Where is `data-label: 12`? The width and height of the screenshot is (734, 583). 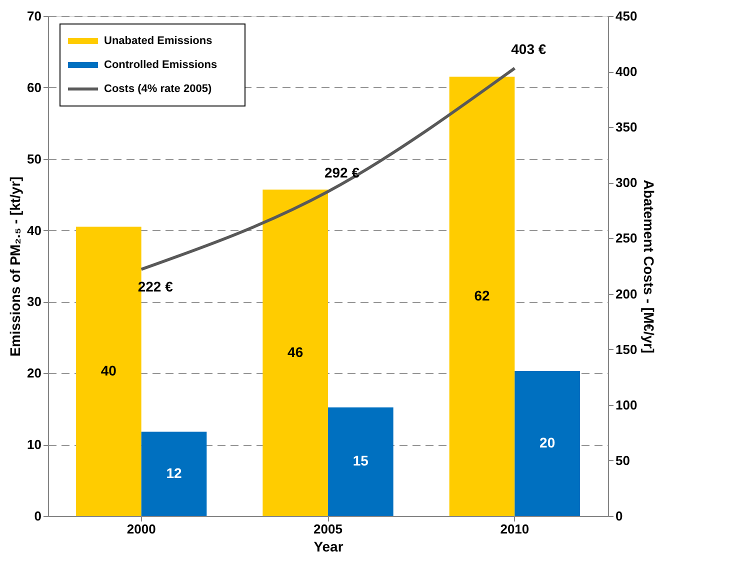
data-label: 12 is located at coordinates (174, 472).